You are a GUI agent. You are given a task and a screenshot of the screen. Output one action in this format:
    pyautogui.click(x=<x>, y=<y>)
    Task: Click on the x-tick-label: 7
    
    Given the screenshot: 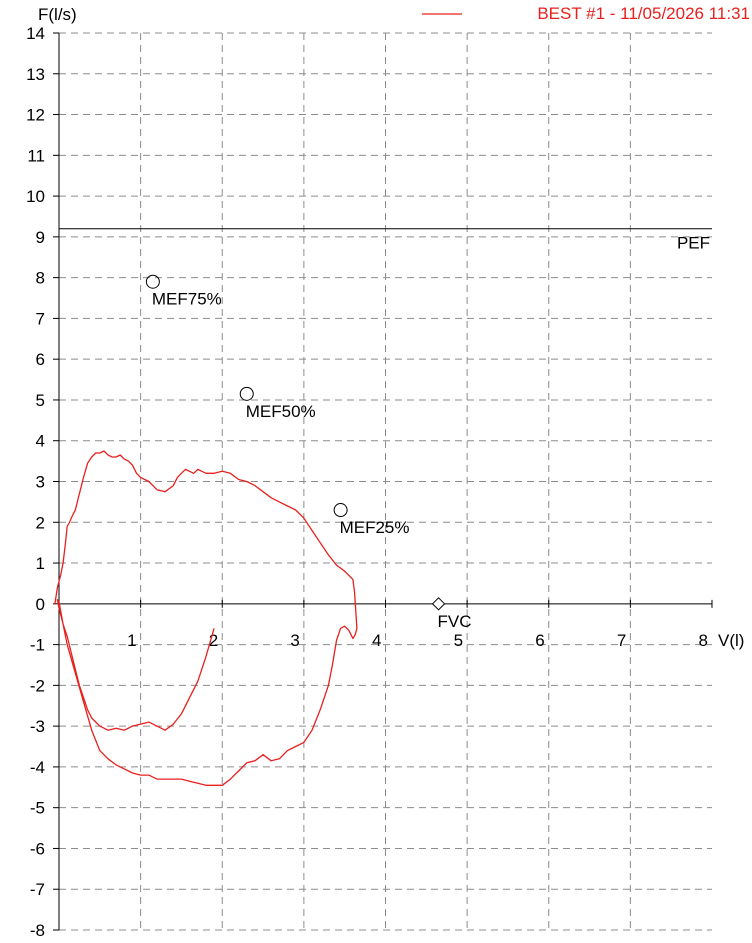 What is the action you would take?
    pyautogui.click(x=621, y=640)
    